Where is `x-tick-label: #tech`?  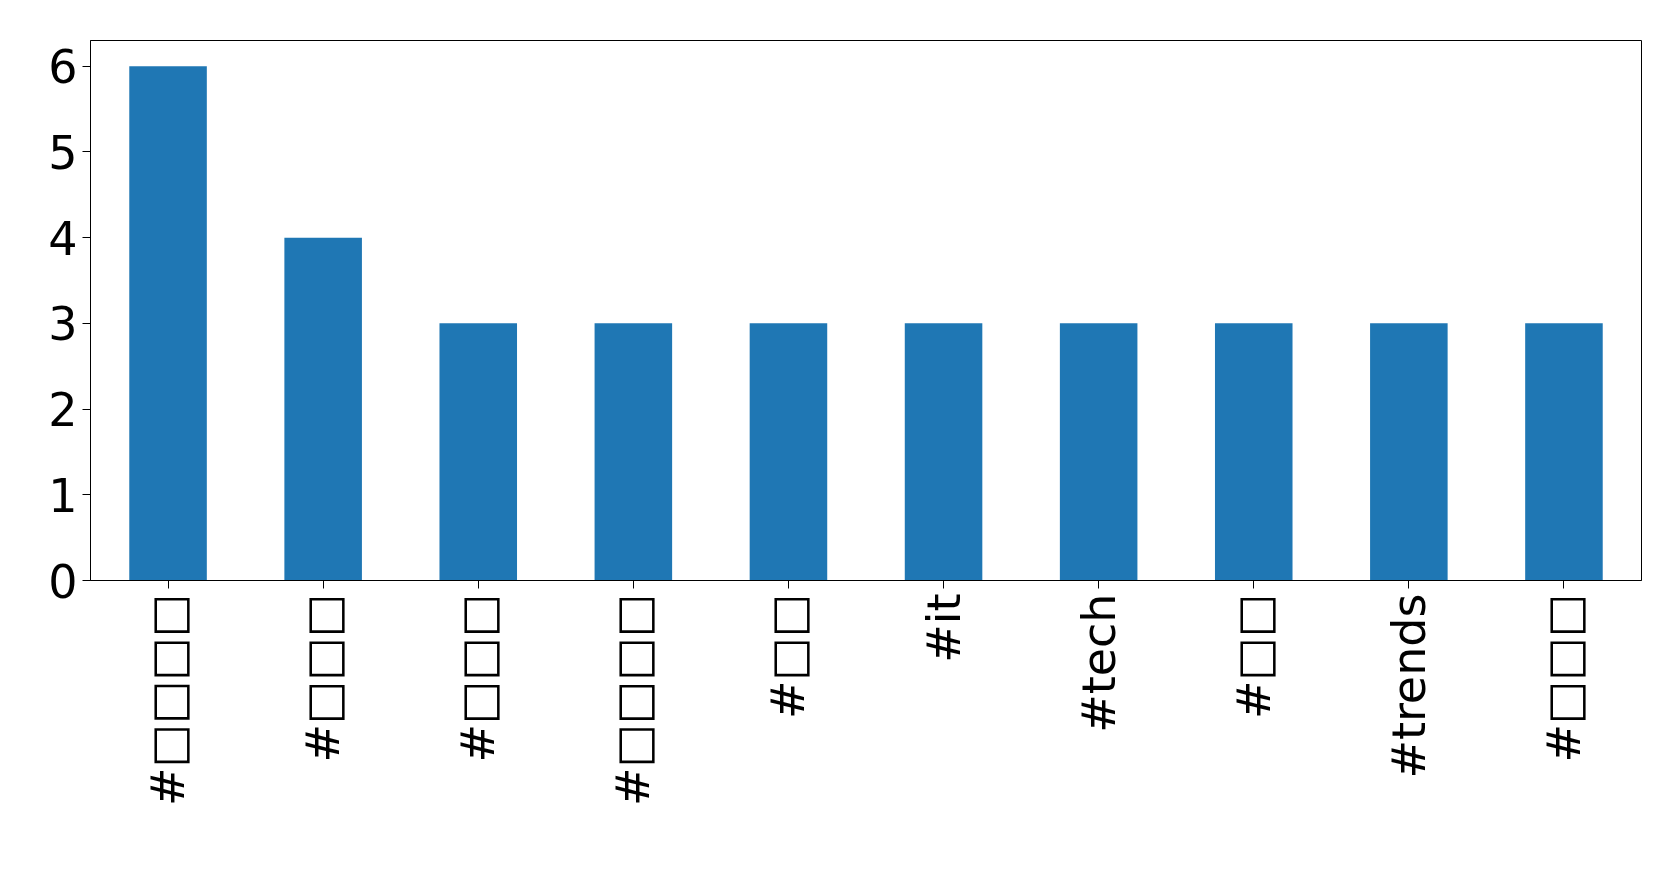 x-tick-label: #tech is located at coordinates (1098, 663).